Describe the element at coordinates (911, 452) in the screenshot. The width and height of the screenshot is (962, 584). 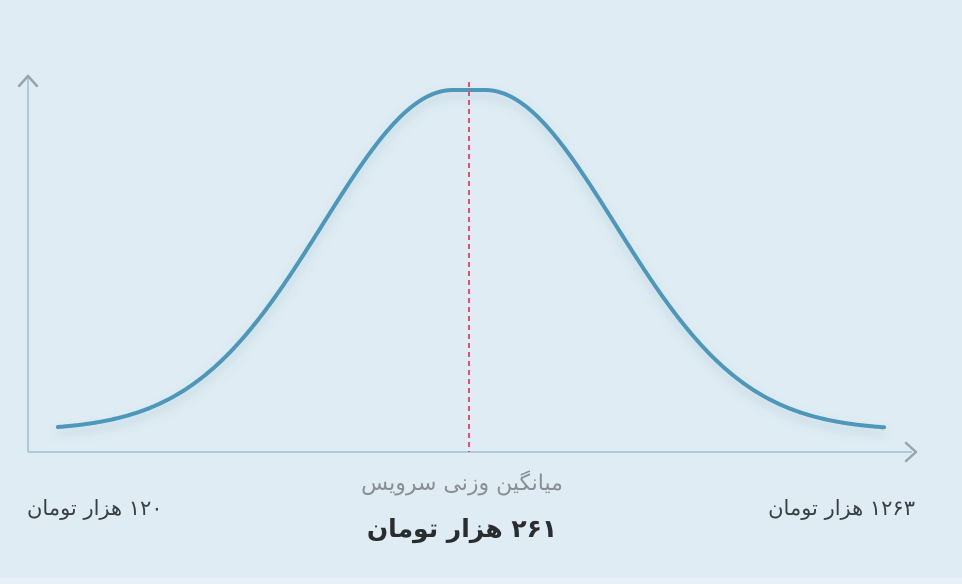
I see `x-axis-arrow-icon` at that location.